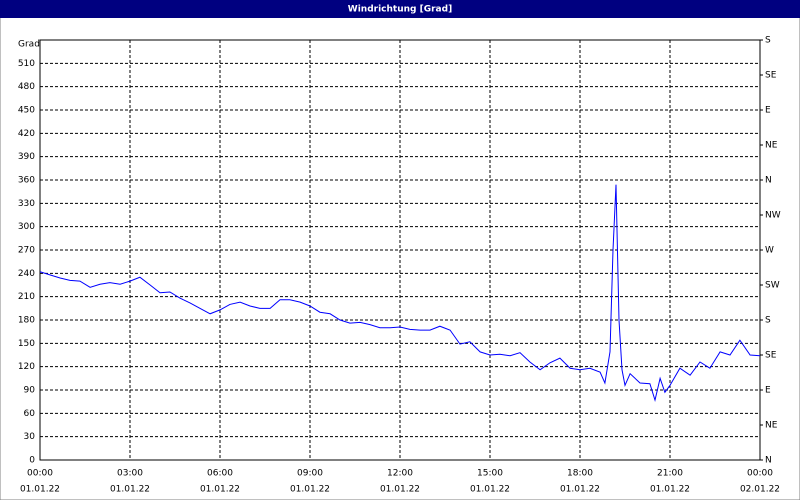  I want to click on x-tick-date: 02.01.22, so click(760, 490).